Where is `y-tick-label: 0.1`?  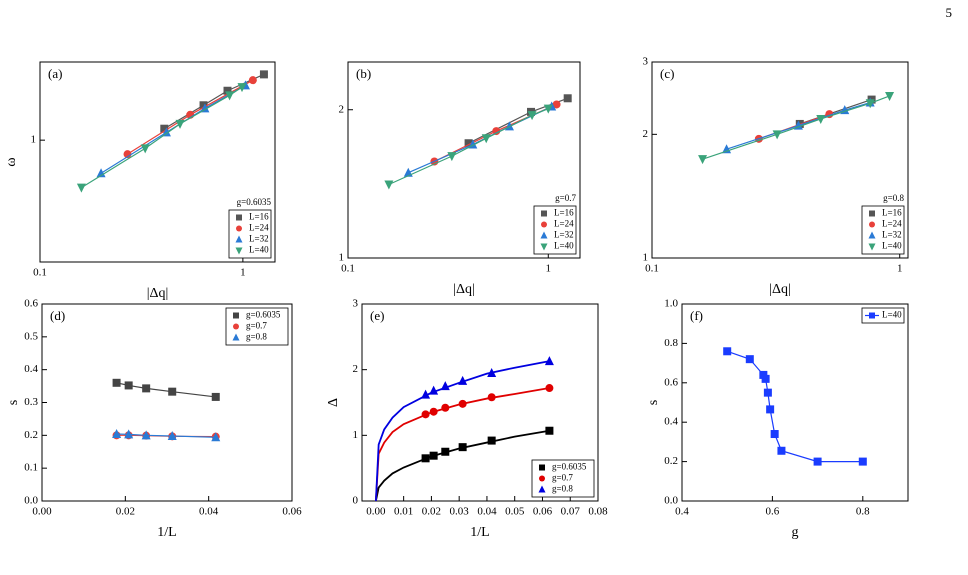 y-tick-label: 0.1 is located at coordinates (31, 468).